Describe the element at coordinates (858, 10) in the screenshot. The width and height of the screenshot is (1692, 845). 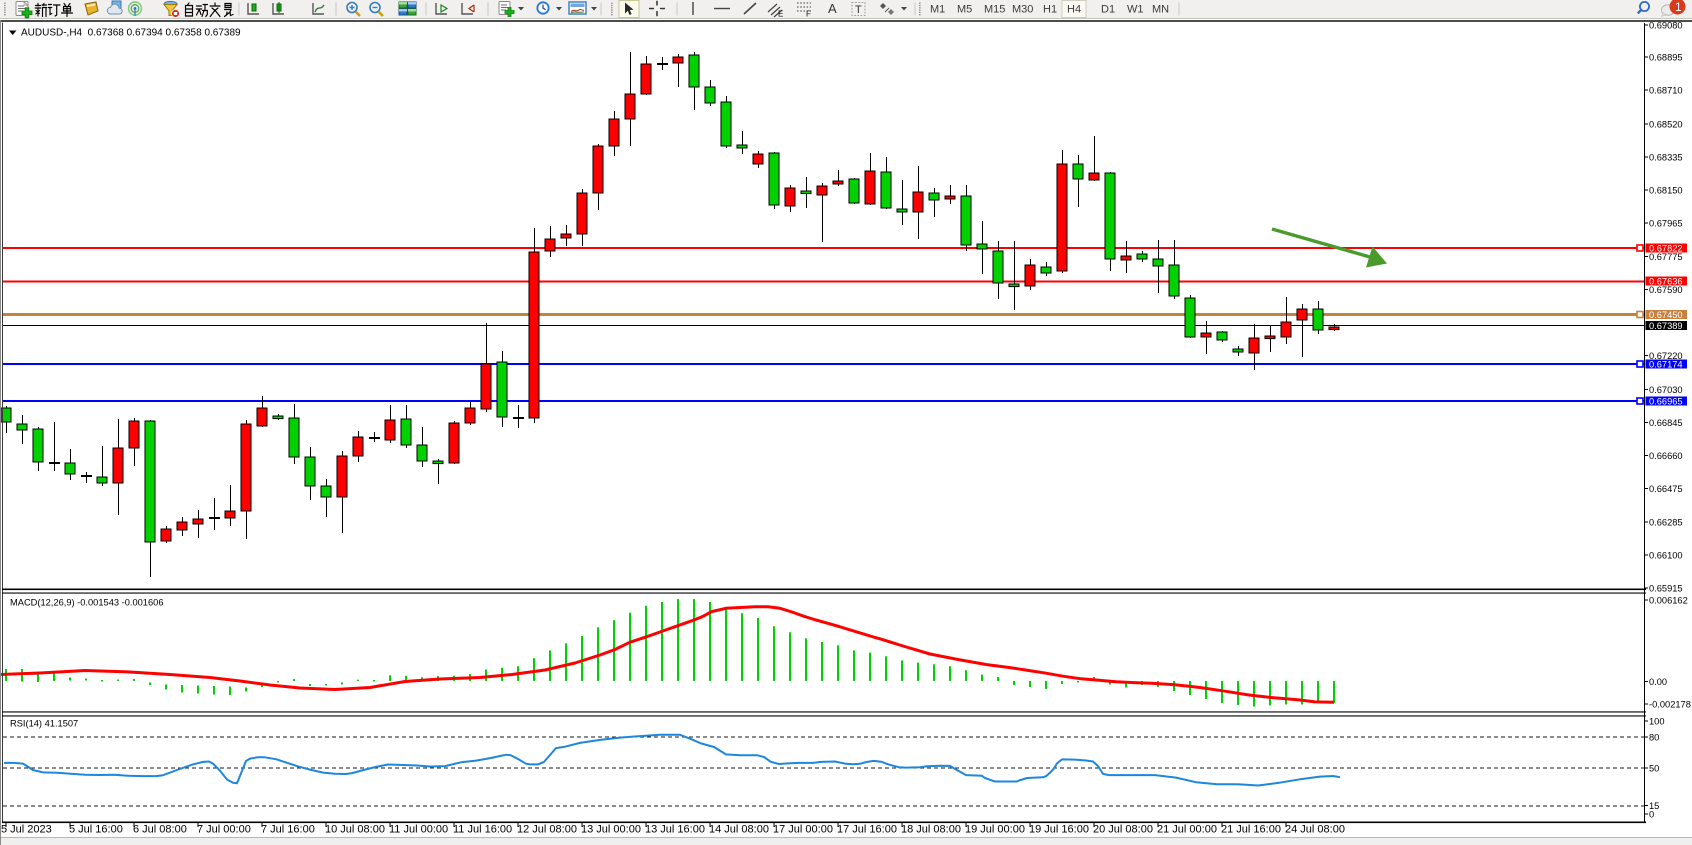
I see `svg-text: T` at that location.